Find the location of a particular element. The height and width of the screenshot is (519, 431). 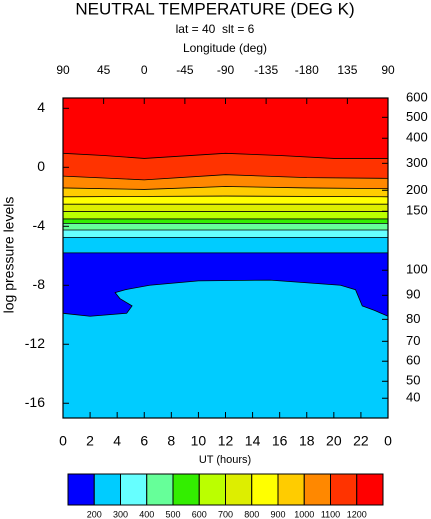

y2-tick-label: 70 is located at coordinates (413, 340).